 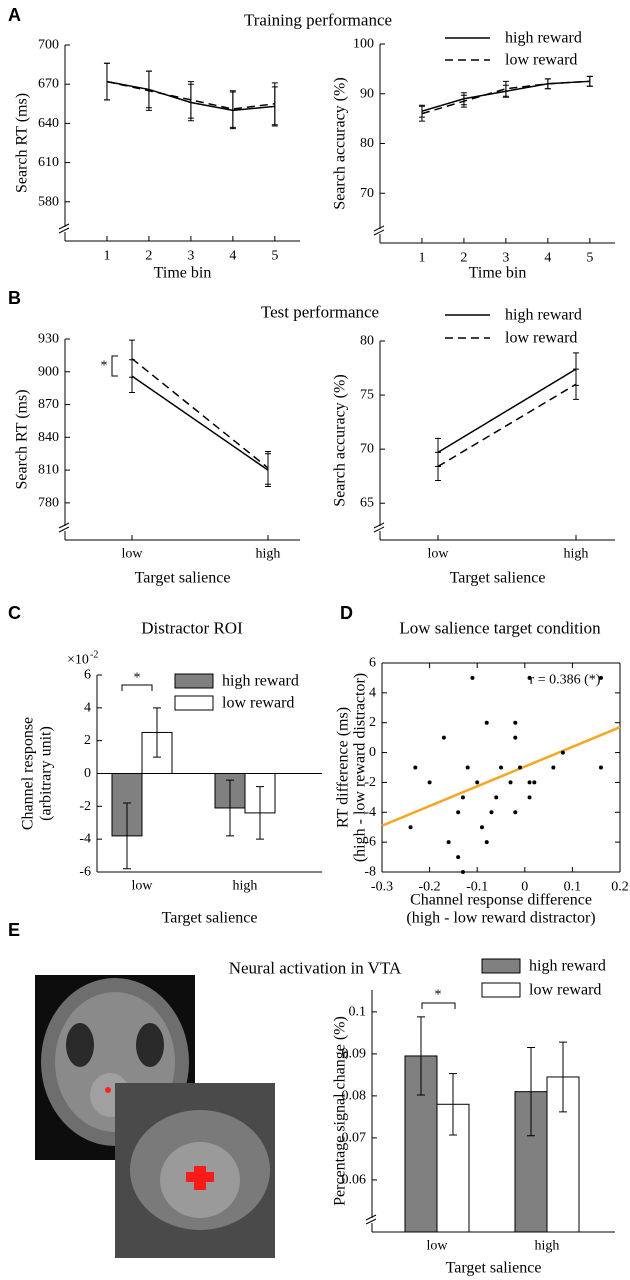 What do you see at coordinates (340, 1111) in the screenshot?
I see `y-axis-label: Percentage signal change (%)` at bounding box center [340, 1111].